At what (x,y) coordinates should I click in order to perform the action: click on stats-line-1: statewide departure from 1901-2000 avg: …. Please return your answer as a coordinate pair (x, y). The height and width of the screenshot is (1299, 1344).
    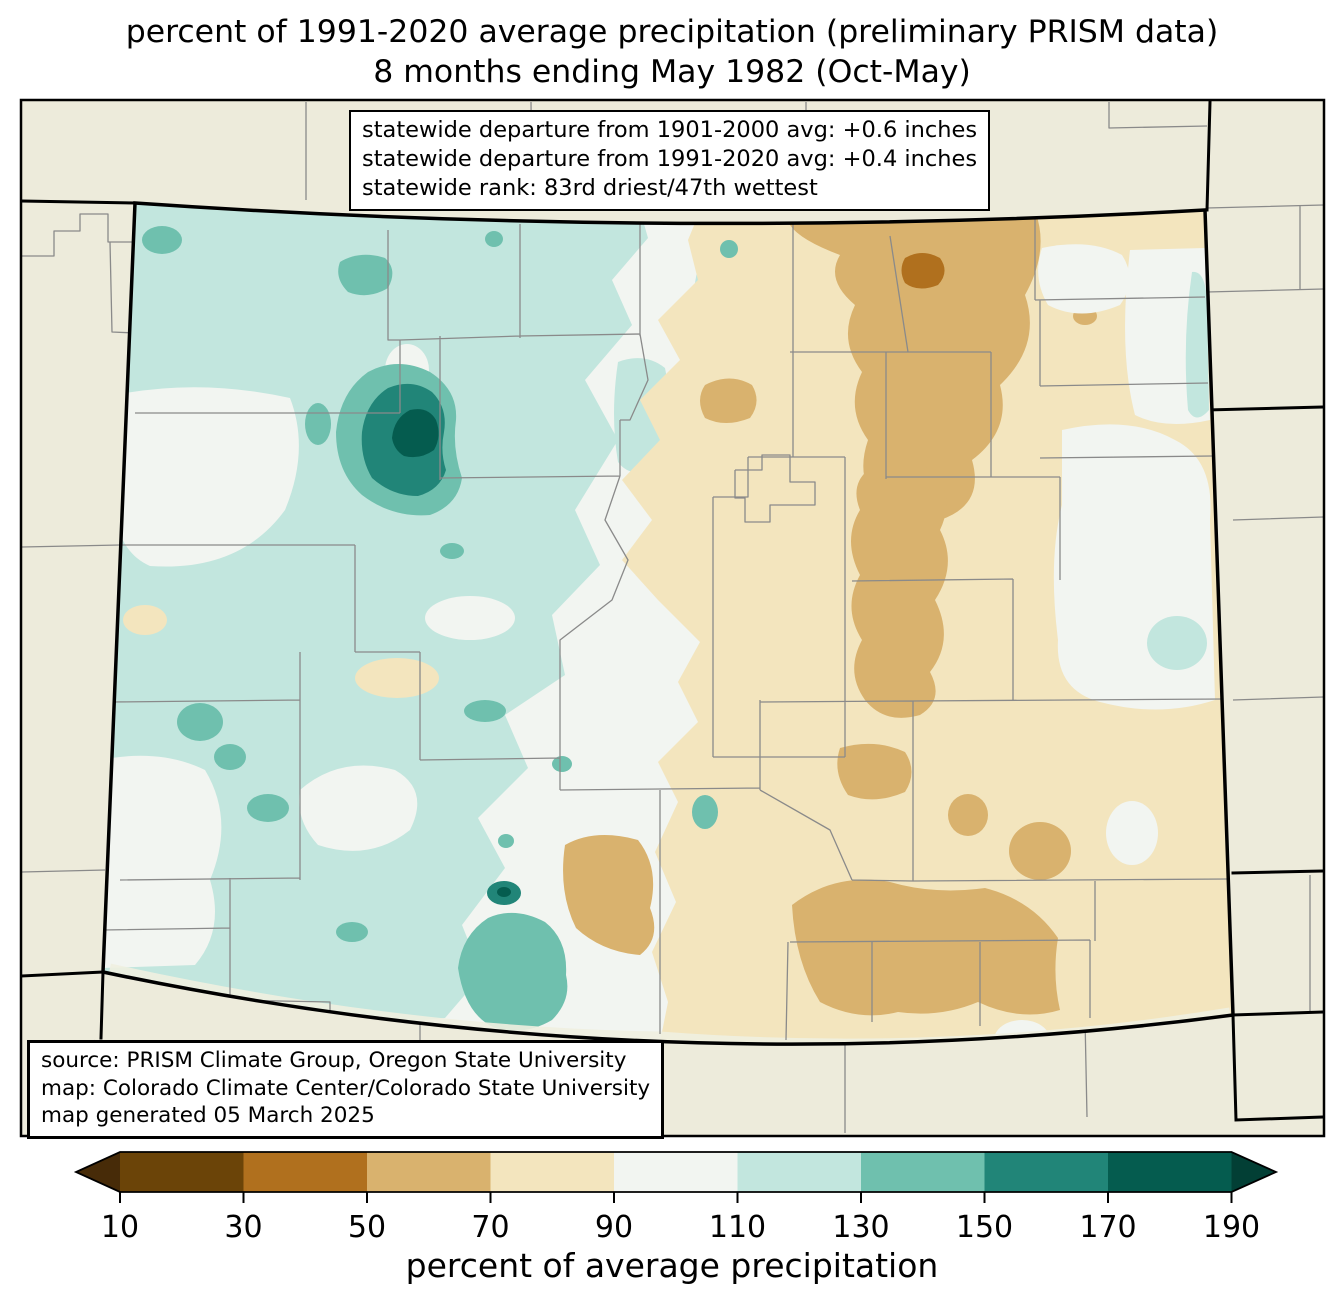
    Looking at the image, I should click on (670, 130).